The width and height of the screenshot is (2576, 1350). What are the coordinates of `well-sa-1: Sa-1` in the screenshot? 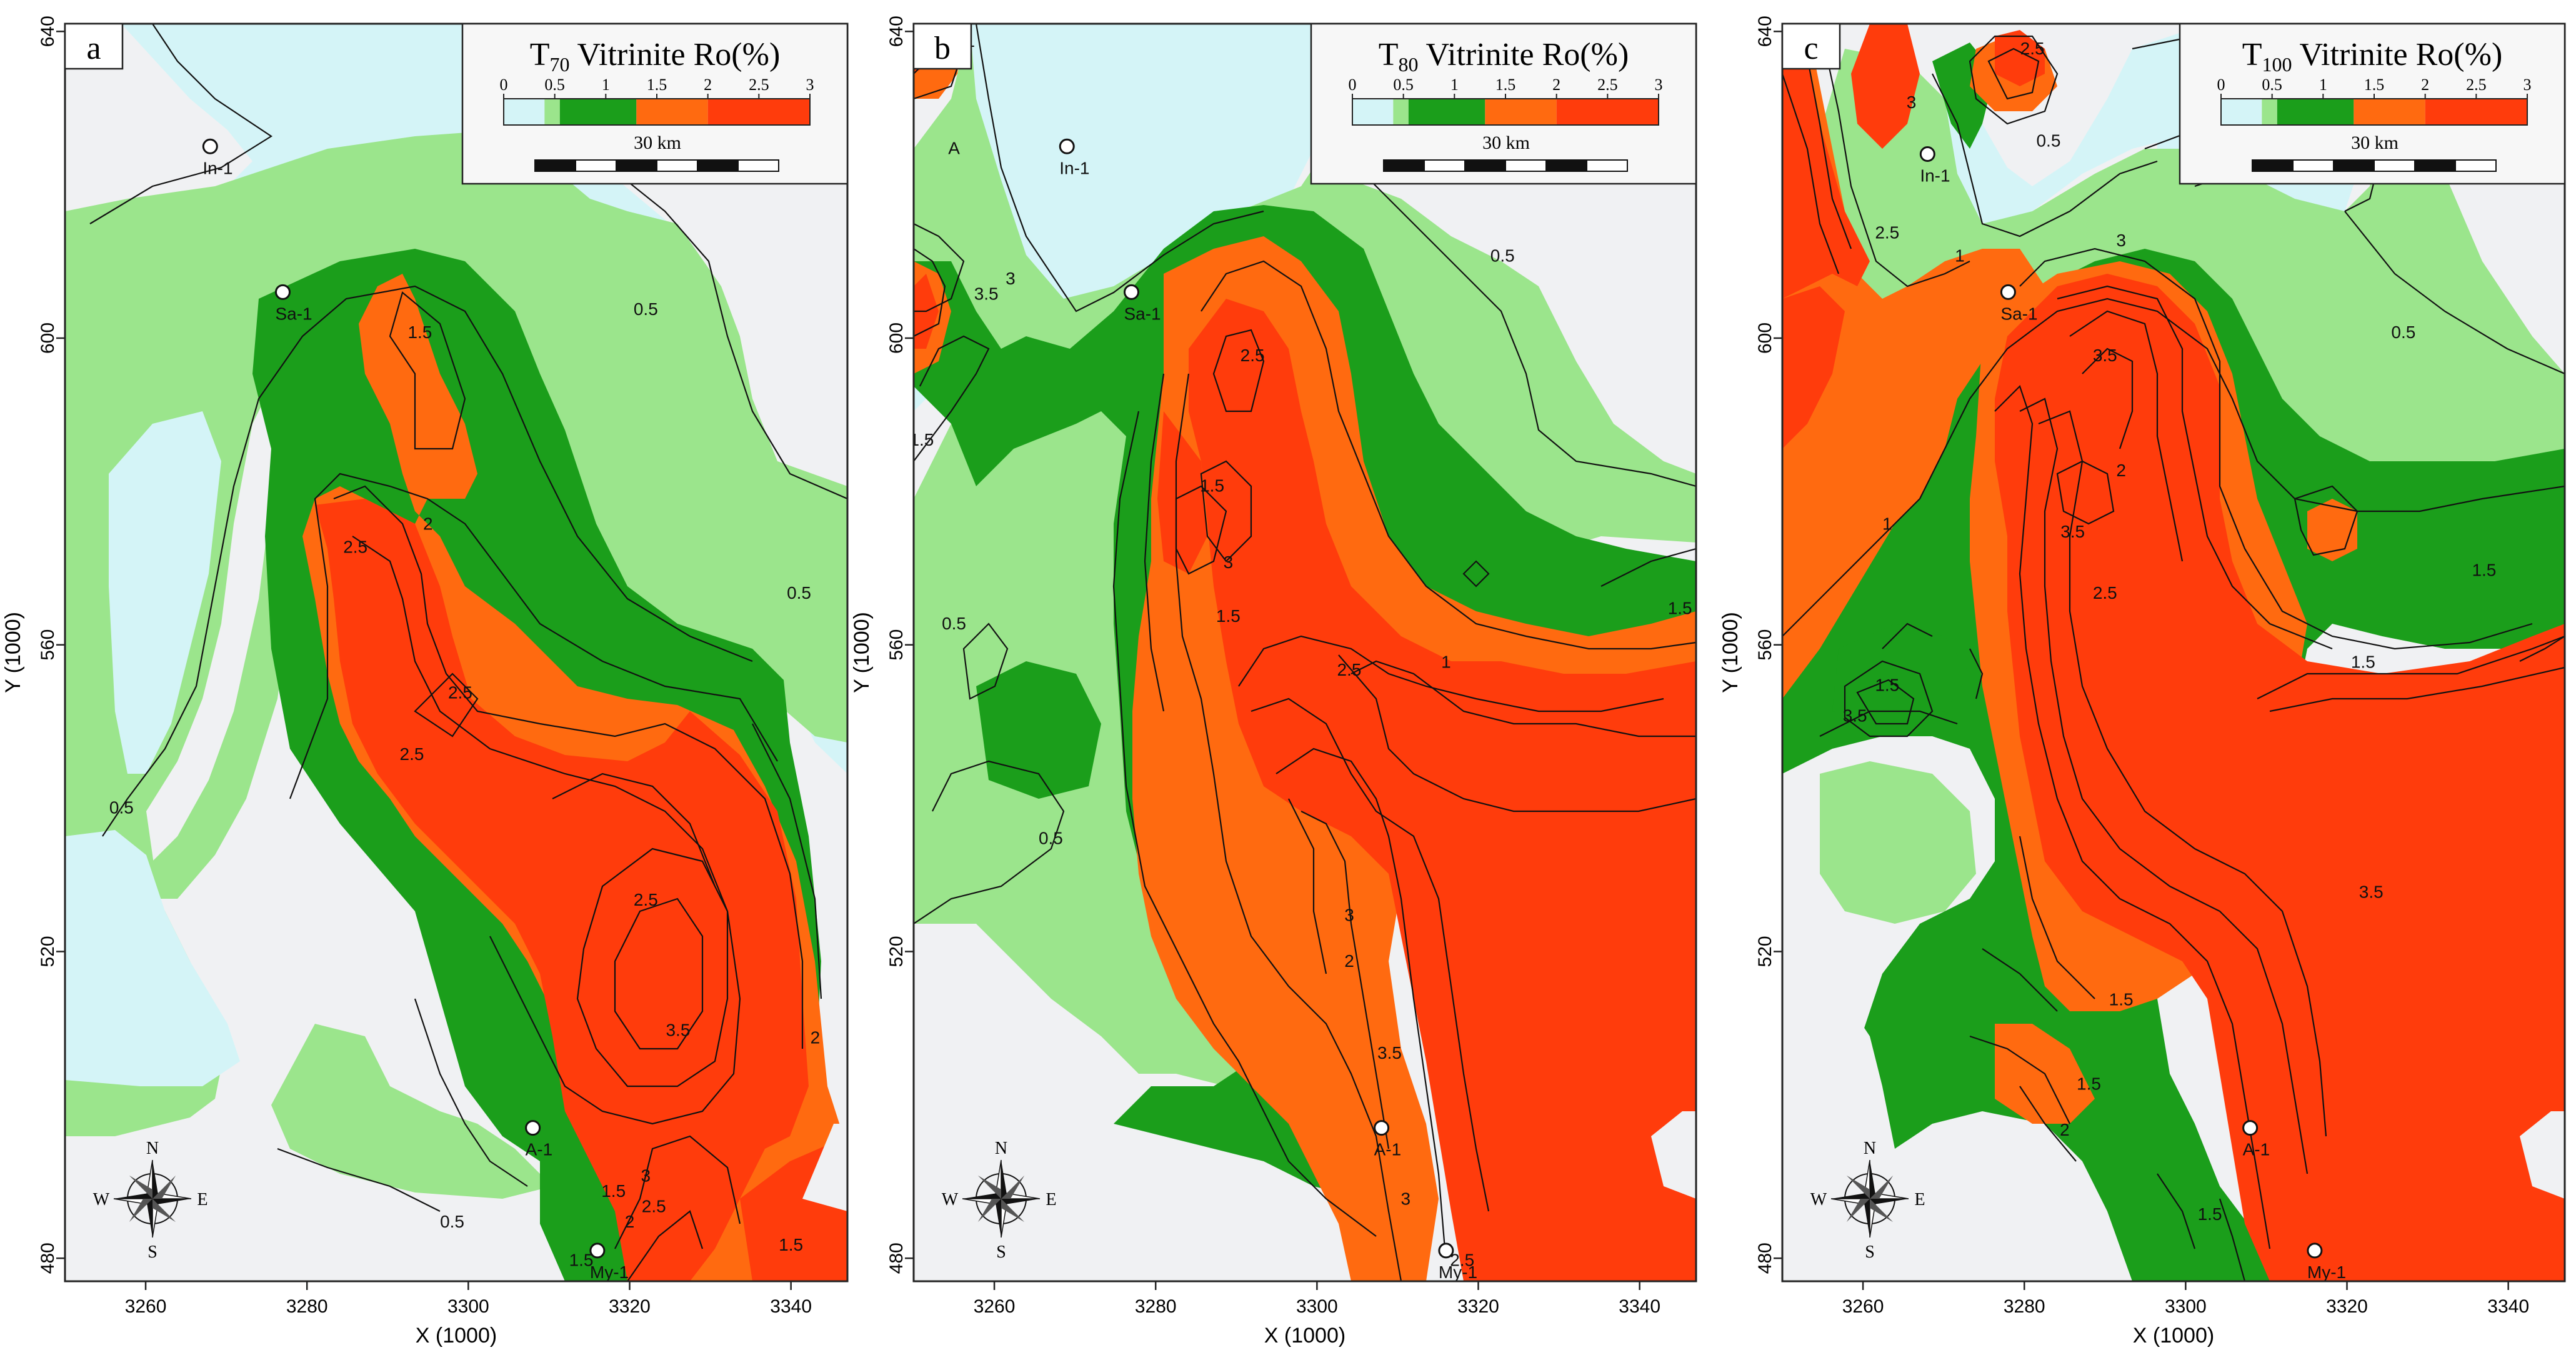 It's located at (1142, 303).